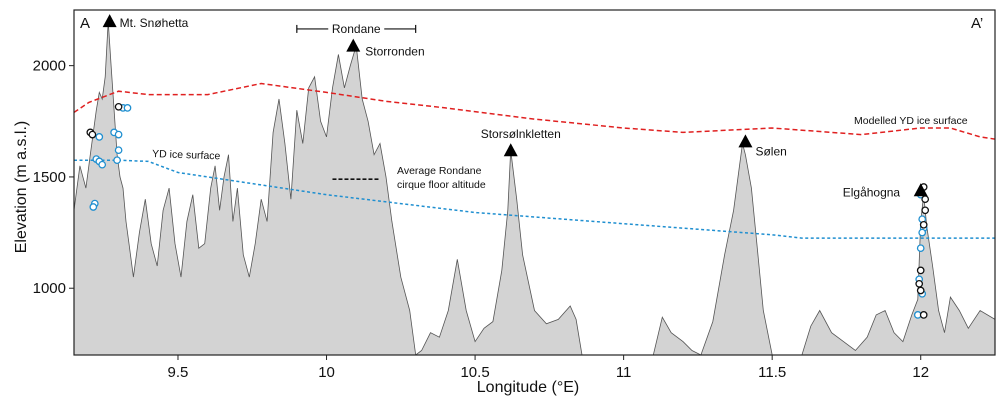 The image size is (997, 398). What do you see at coordinates (326, 372) in the screenshot?
I see `x-tick-label: 10` at bounding box center [326, 372].